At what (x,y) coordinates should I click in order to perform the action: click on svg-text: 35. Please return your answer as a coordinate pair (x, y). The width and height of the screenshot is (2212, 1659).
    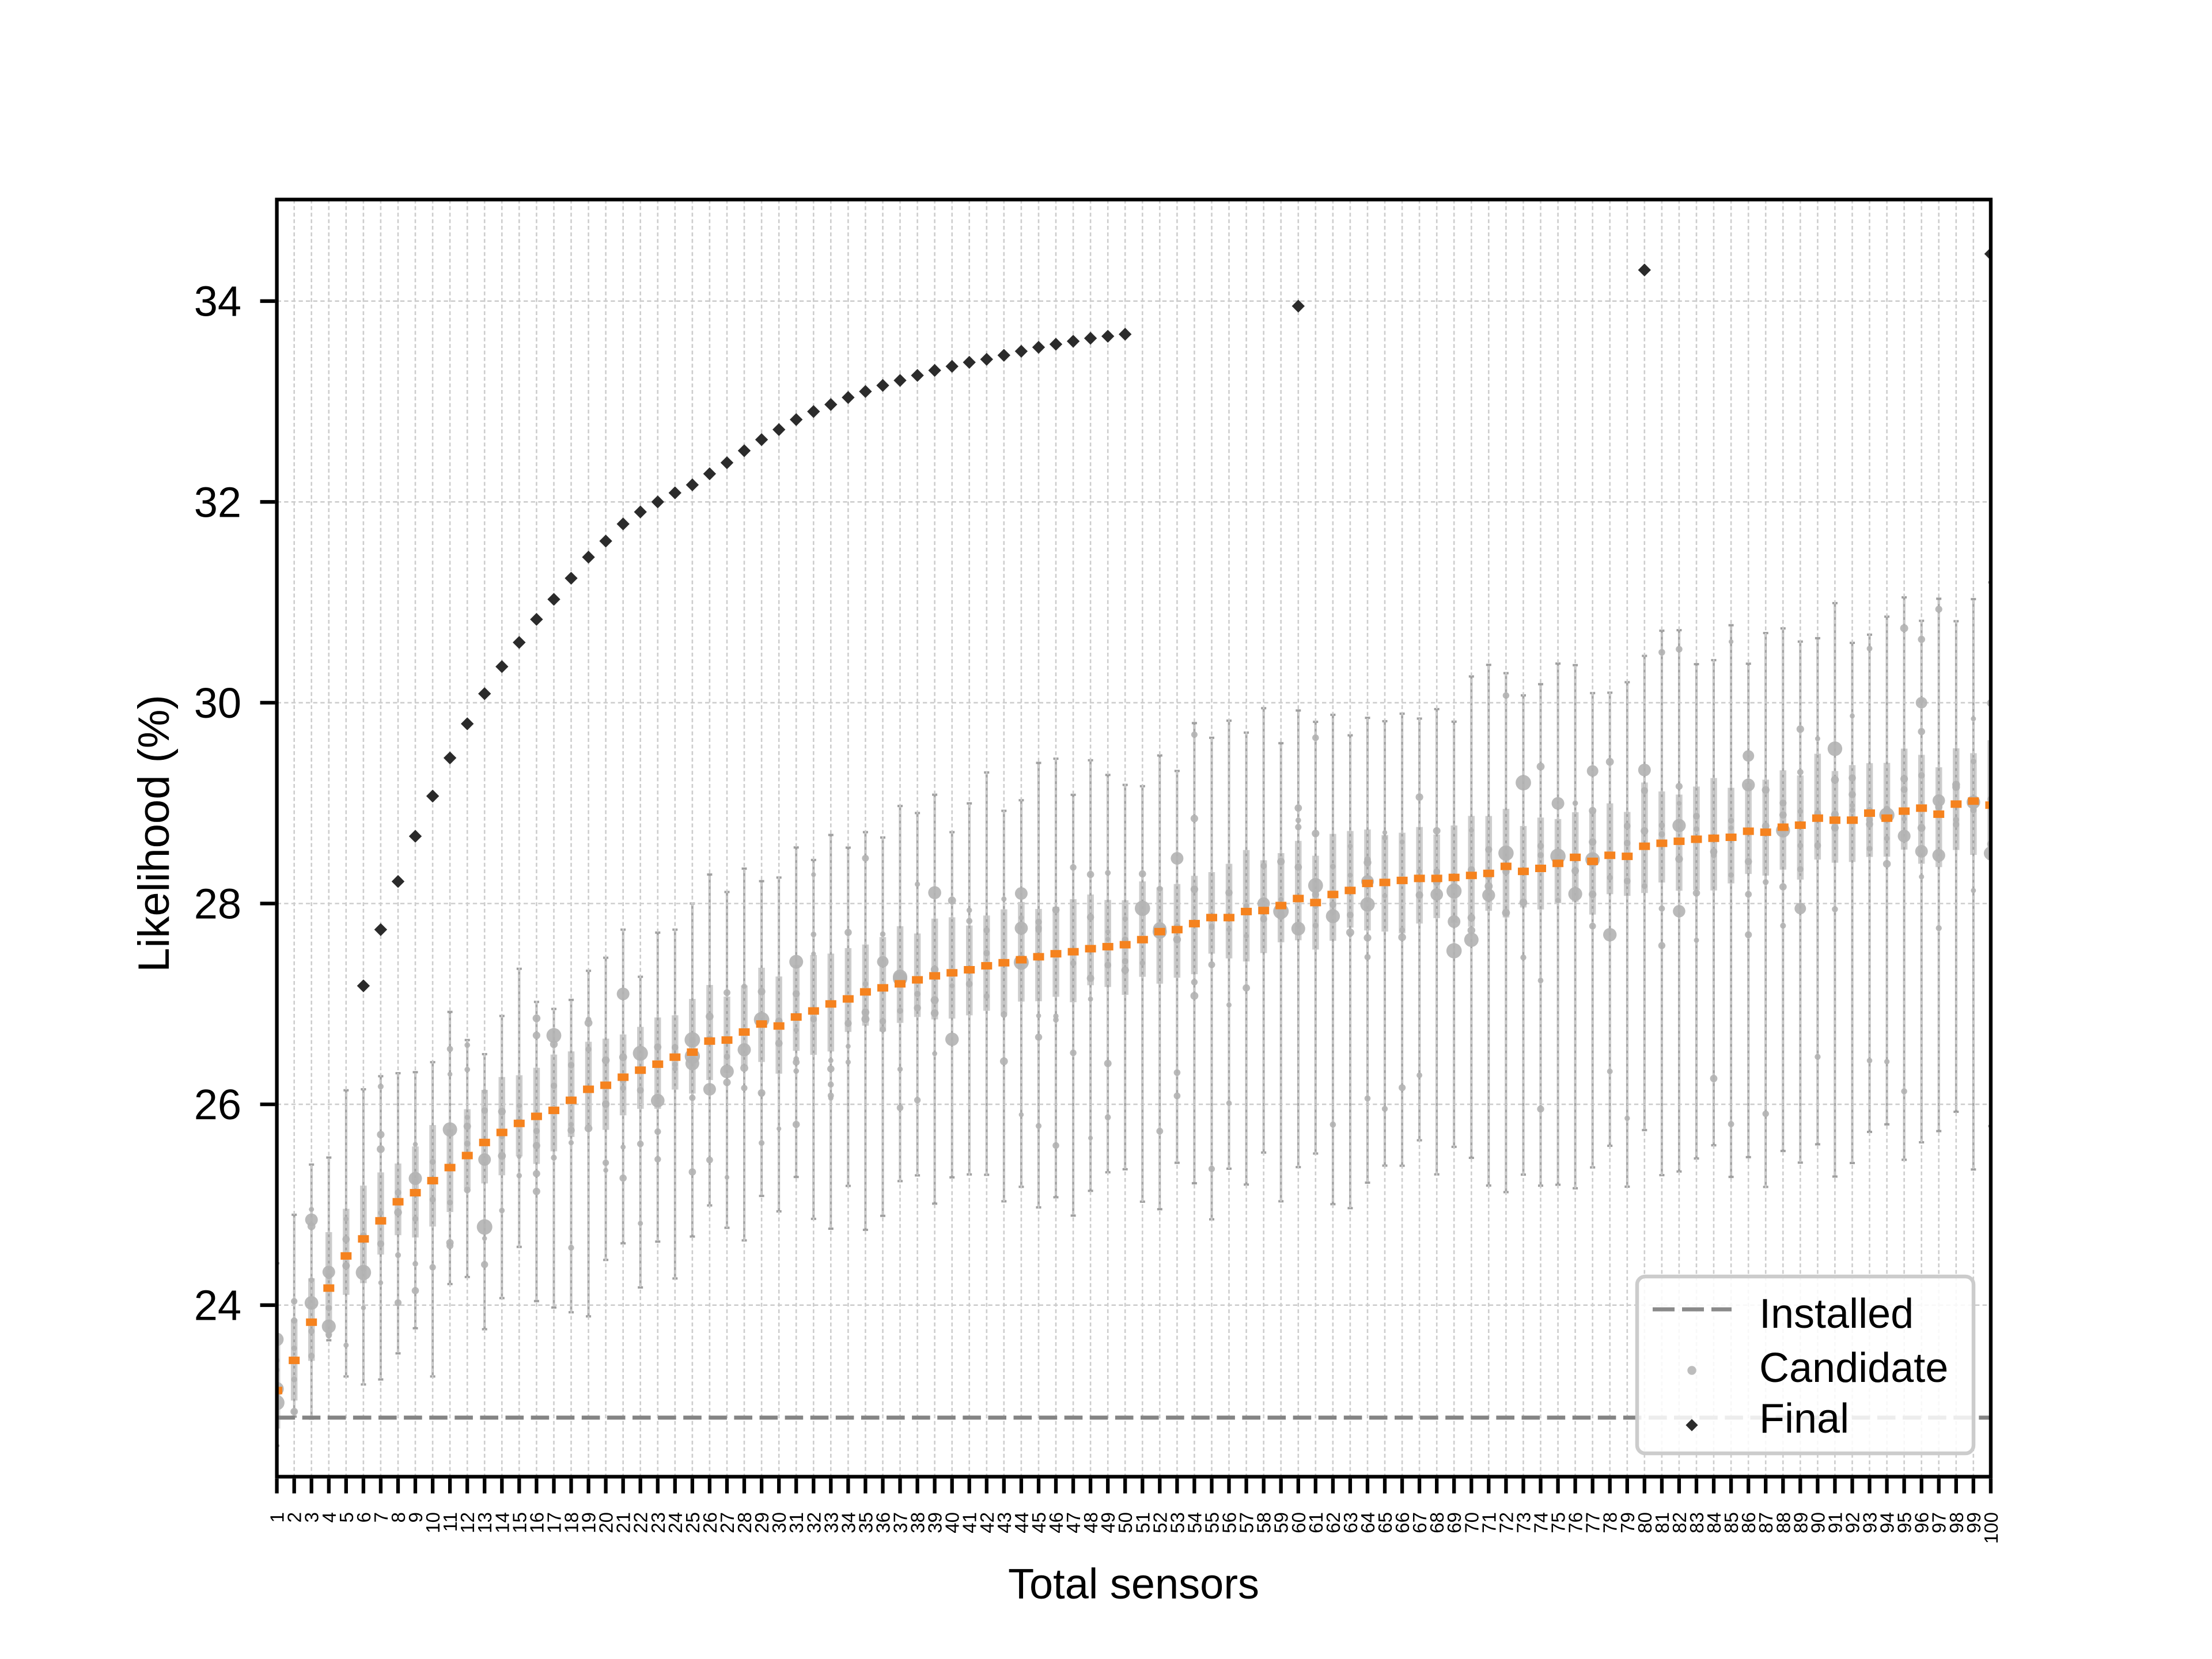
    Looking at the image, I should click on (865, 1522).